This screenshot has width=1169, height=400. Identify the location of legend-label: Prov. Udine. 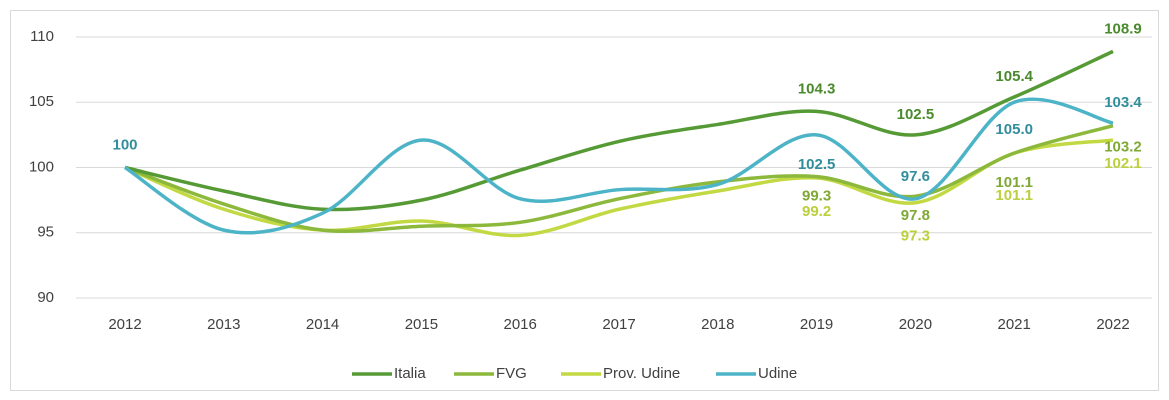
(641, 373).